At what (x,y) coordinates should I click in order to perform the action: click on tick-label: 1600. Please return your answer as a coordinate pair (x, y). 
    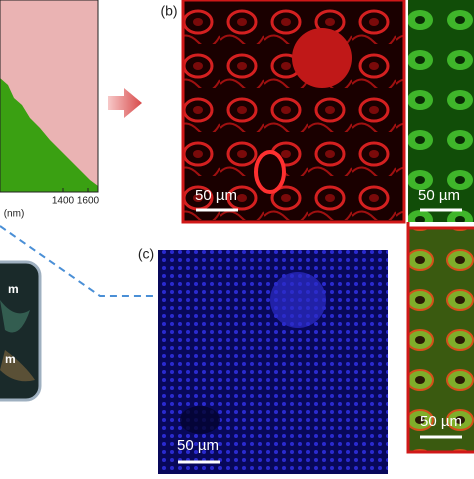
    Looking at the image, I should click on (88, 201).